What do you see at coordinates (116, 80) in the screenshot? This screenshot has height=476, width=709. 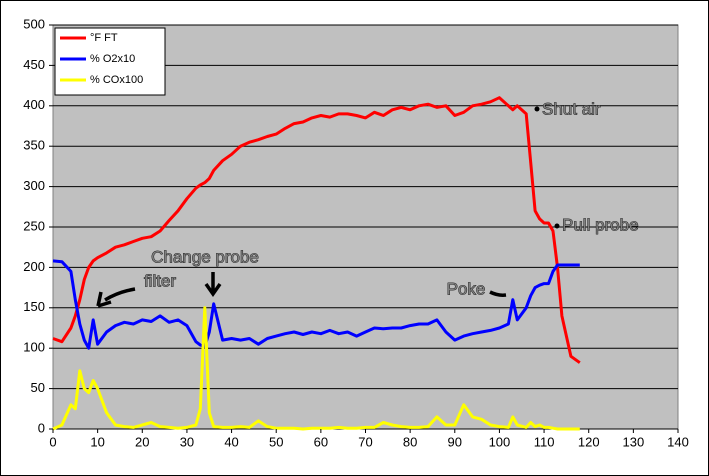 I see `legend-label: % COx100` at bounding box center [116, 80].